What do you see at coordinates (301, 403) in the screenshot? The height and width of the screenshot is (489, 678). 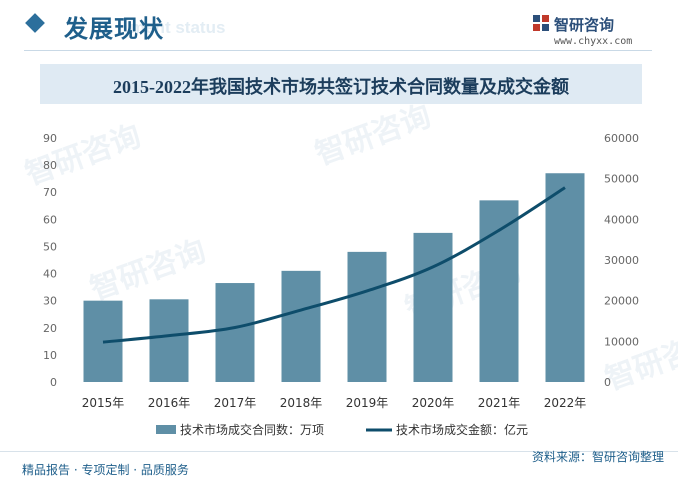 I see `x-tick-label: 2018年` at bounding box center [301, 403].